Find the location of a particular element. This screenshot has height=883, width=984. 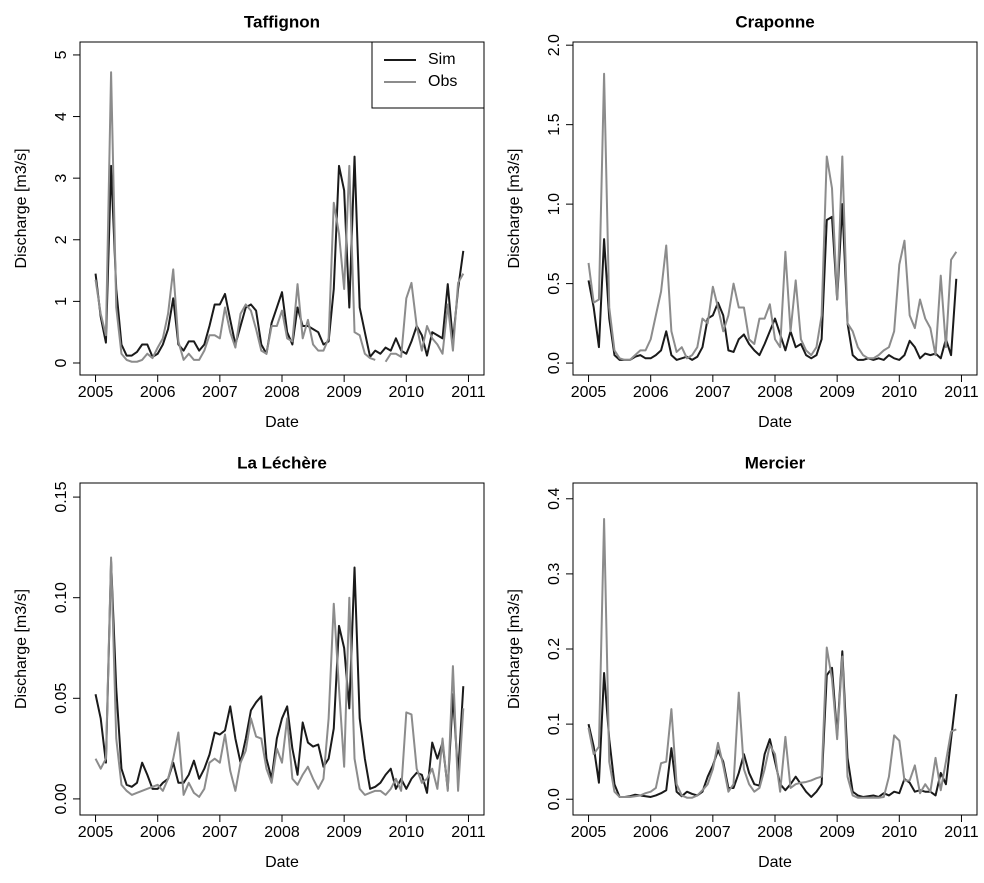

y-tick-label: 0.15 is located at coordinates (61, 496).